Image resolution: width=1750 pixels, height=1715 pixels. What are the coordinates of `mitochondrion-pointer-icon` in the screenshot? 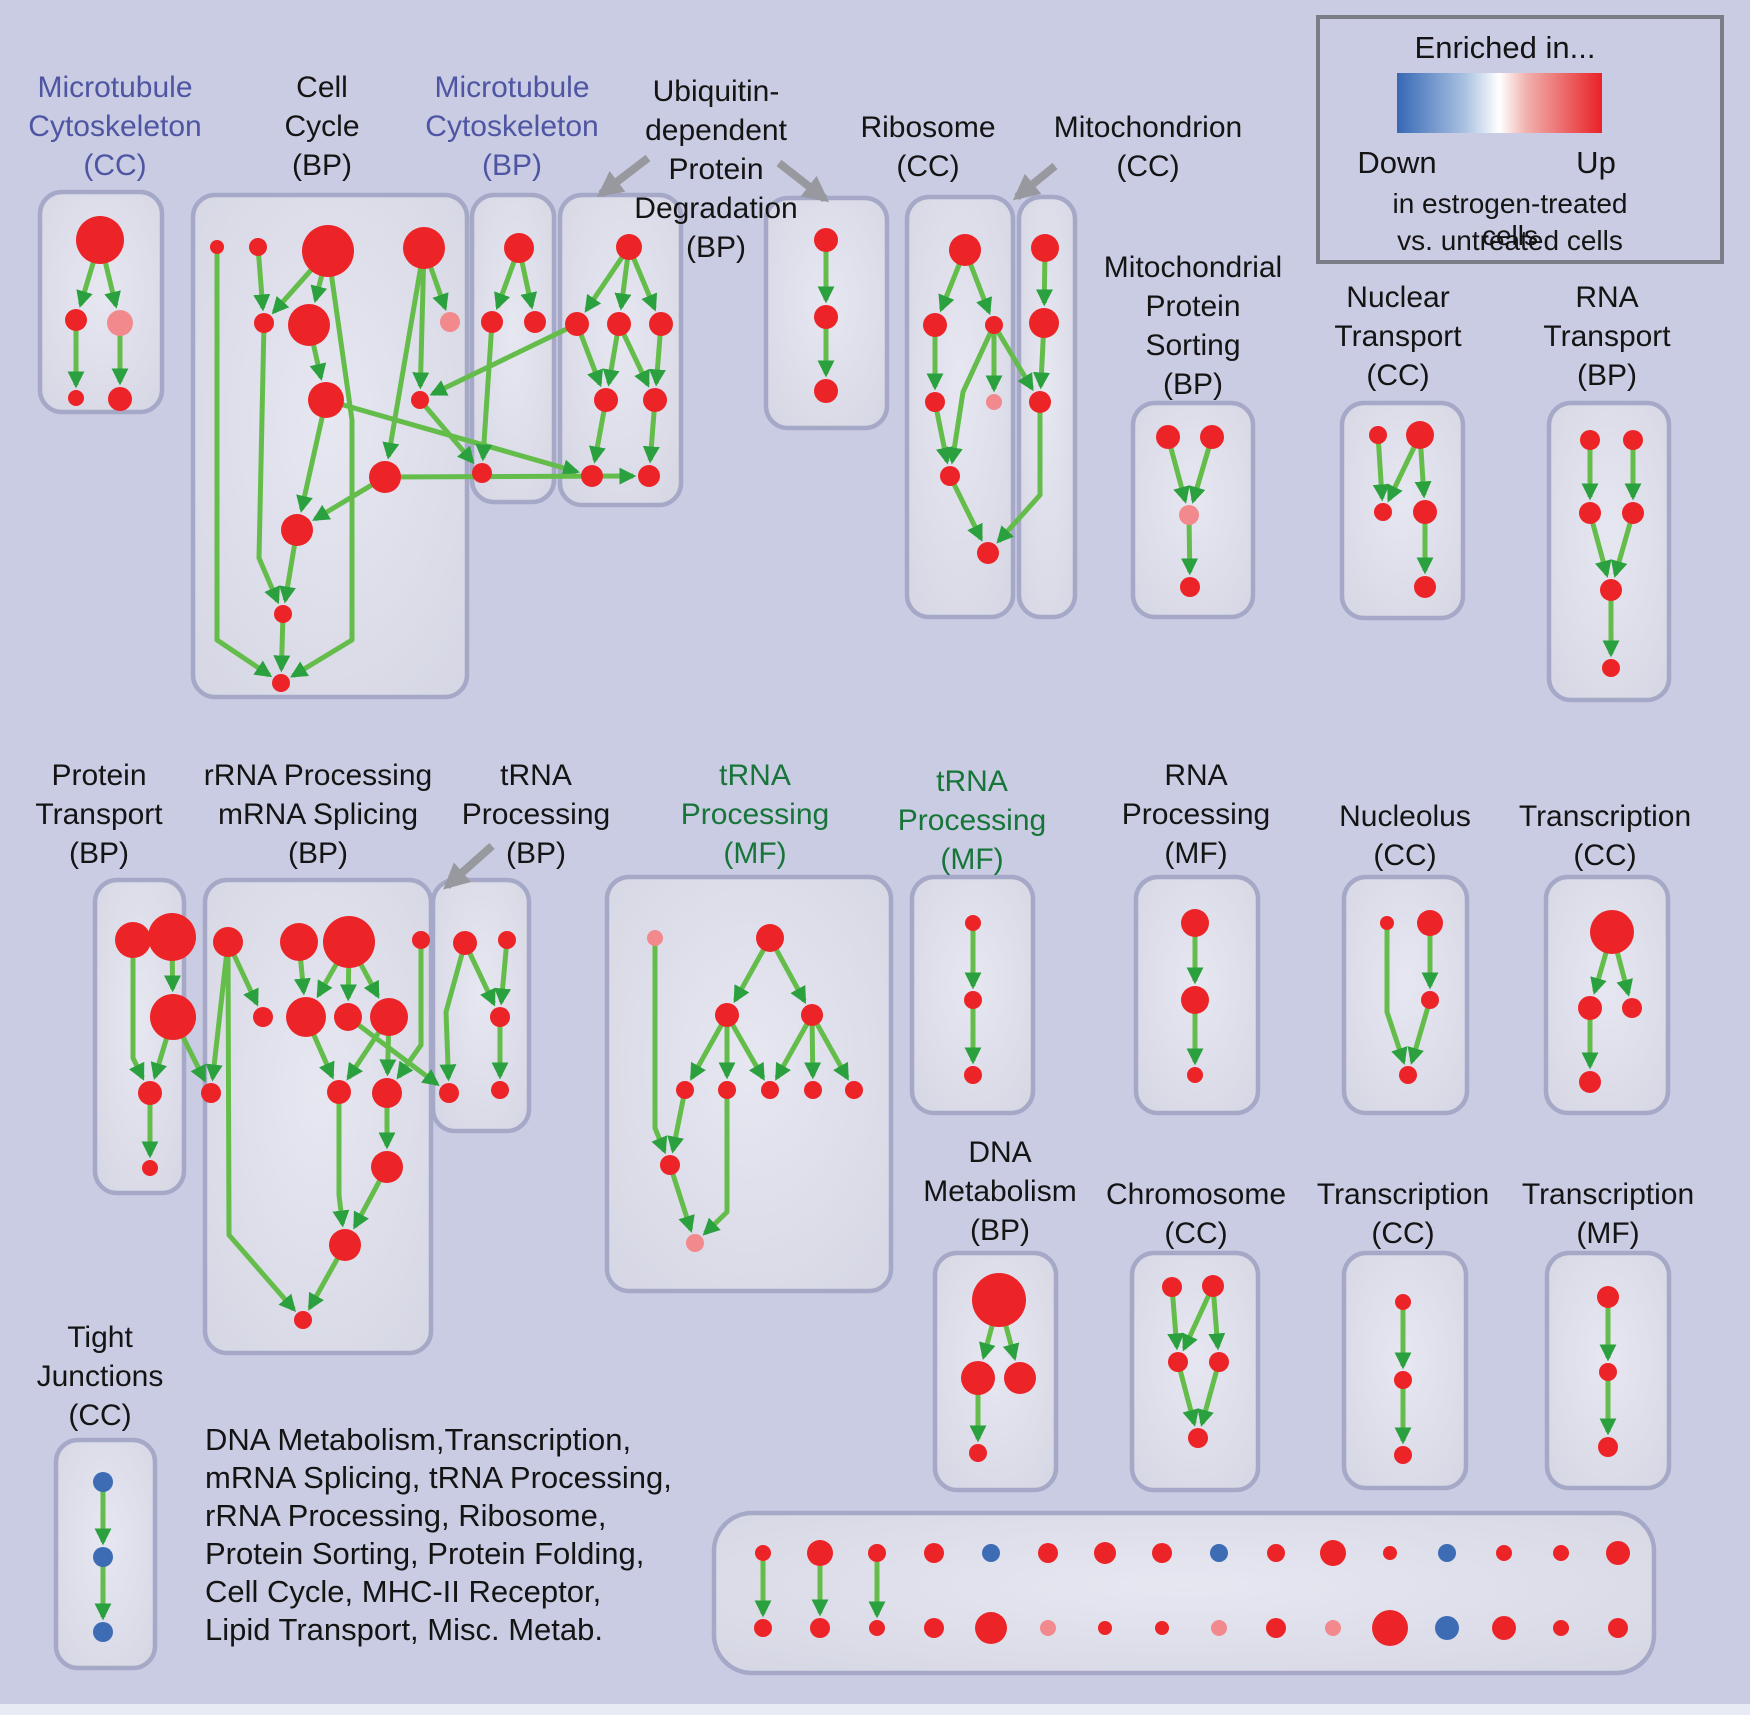 It's located at (1035, 181).